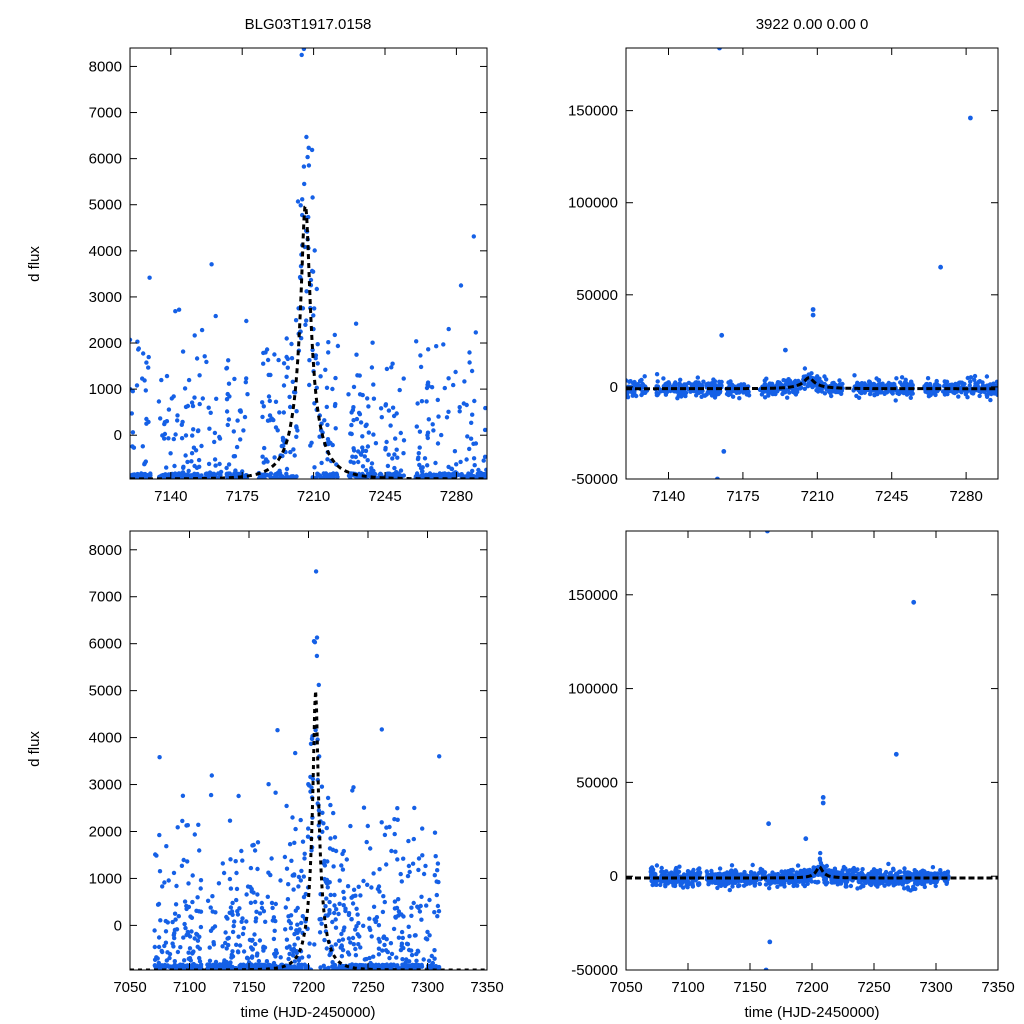 The width and height of the screenshot is (1024, 1024). What do you see at coordinates (668, 496) in the screenshot?
I see `x-tick-label: 7140` at bounding box center [668, 496].